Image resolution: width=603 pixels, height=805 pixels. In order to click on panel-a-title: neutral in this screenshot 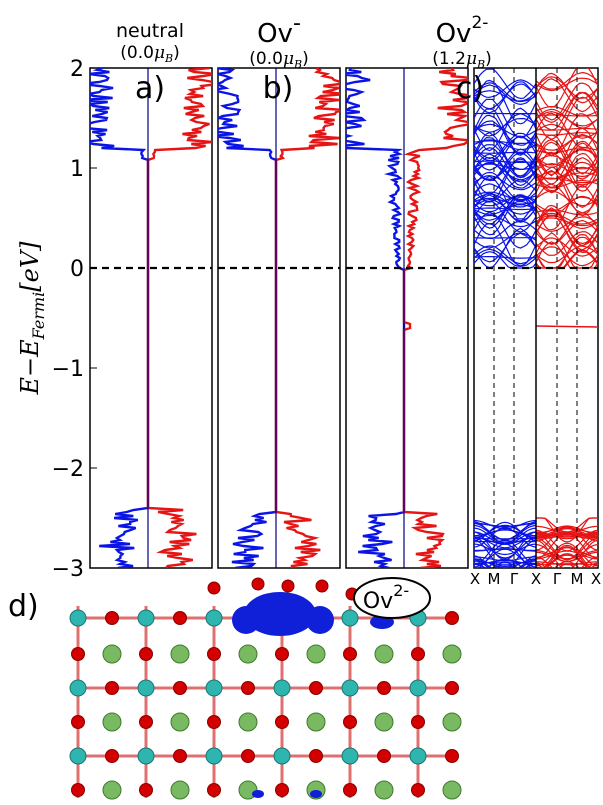, I will do `click(150, 31)`.